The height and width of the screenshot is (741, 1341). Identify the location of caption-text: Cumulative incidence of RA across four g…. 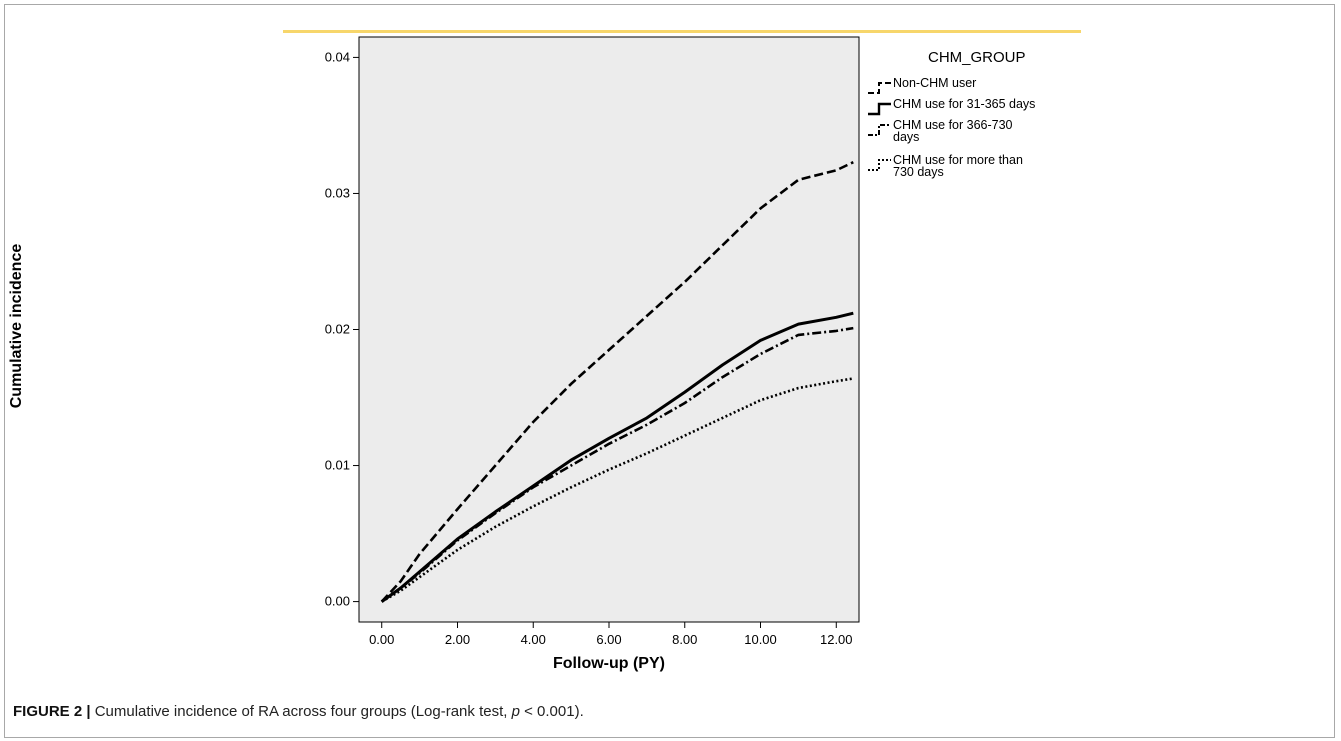
(301, 711).